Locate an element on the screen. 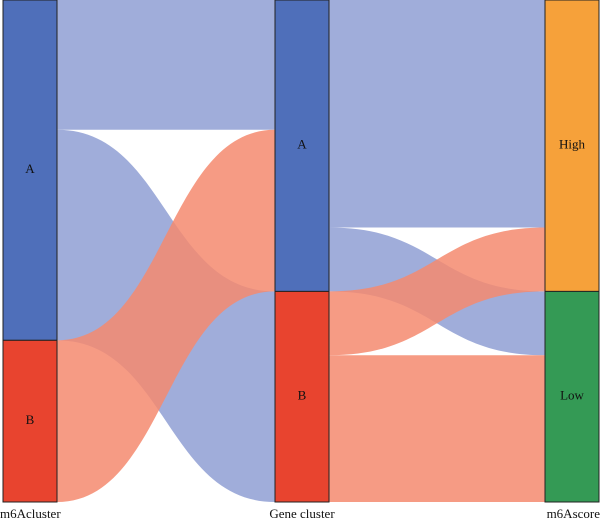 The width and height of the screenshot is (600, 524). node-label: High is located at coordinates (572, 144).